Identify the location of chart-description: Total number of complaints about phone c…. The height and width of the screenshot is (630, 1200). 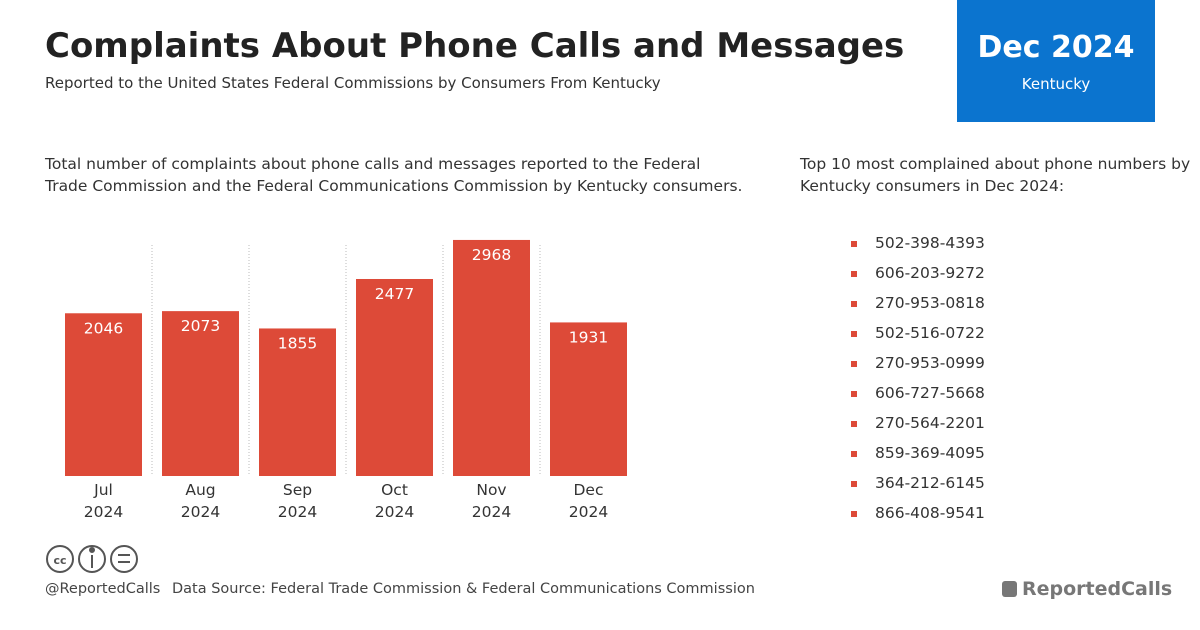
(394, 175).